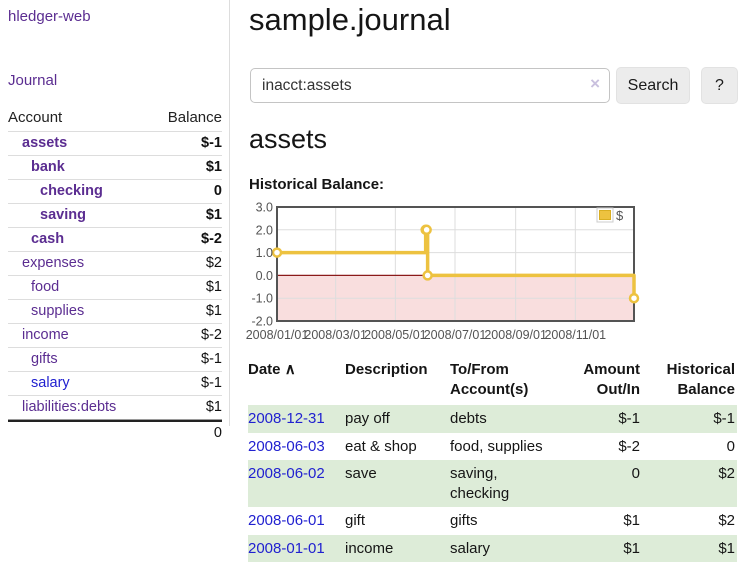 Image resolution: width=742 pixels, height=582 pixels. I want to click on account-link: supplies, so click(58, 311).